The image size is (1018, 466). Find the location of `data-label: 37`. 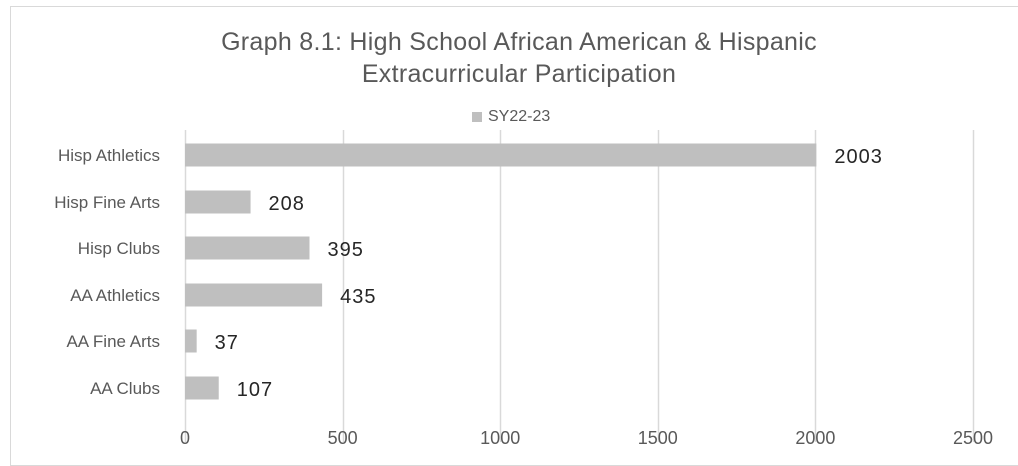

data-label: 37 is located at coordinates (227, 343).